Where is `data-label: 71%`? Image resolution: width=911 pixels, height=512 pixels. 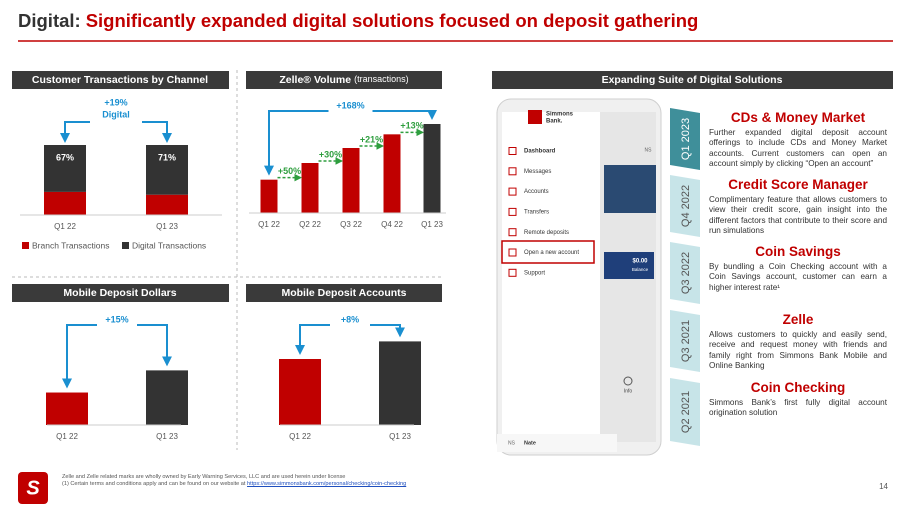 data-label: 71% is located at coordinates (167, 157).